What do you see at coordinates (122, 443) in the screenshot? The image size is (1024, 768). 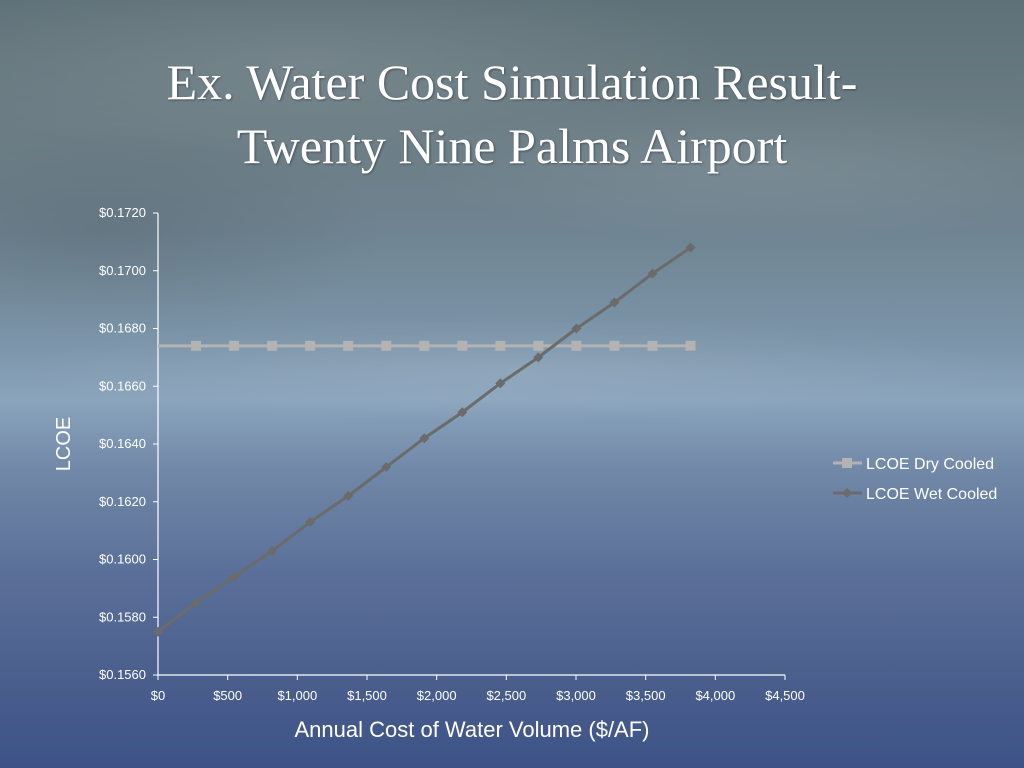 I see `y-tick-label: $0.1640` at bounding box center [122, 443].